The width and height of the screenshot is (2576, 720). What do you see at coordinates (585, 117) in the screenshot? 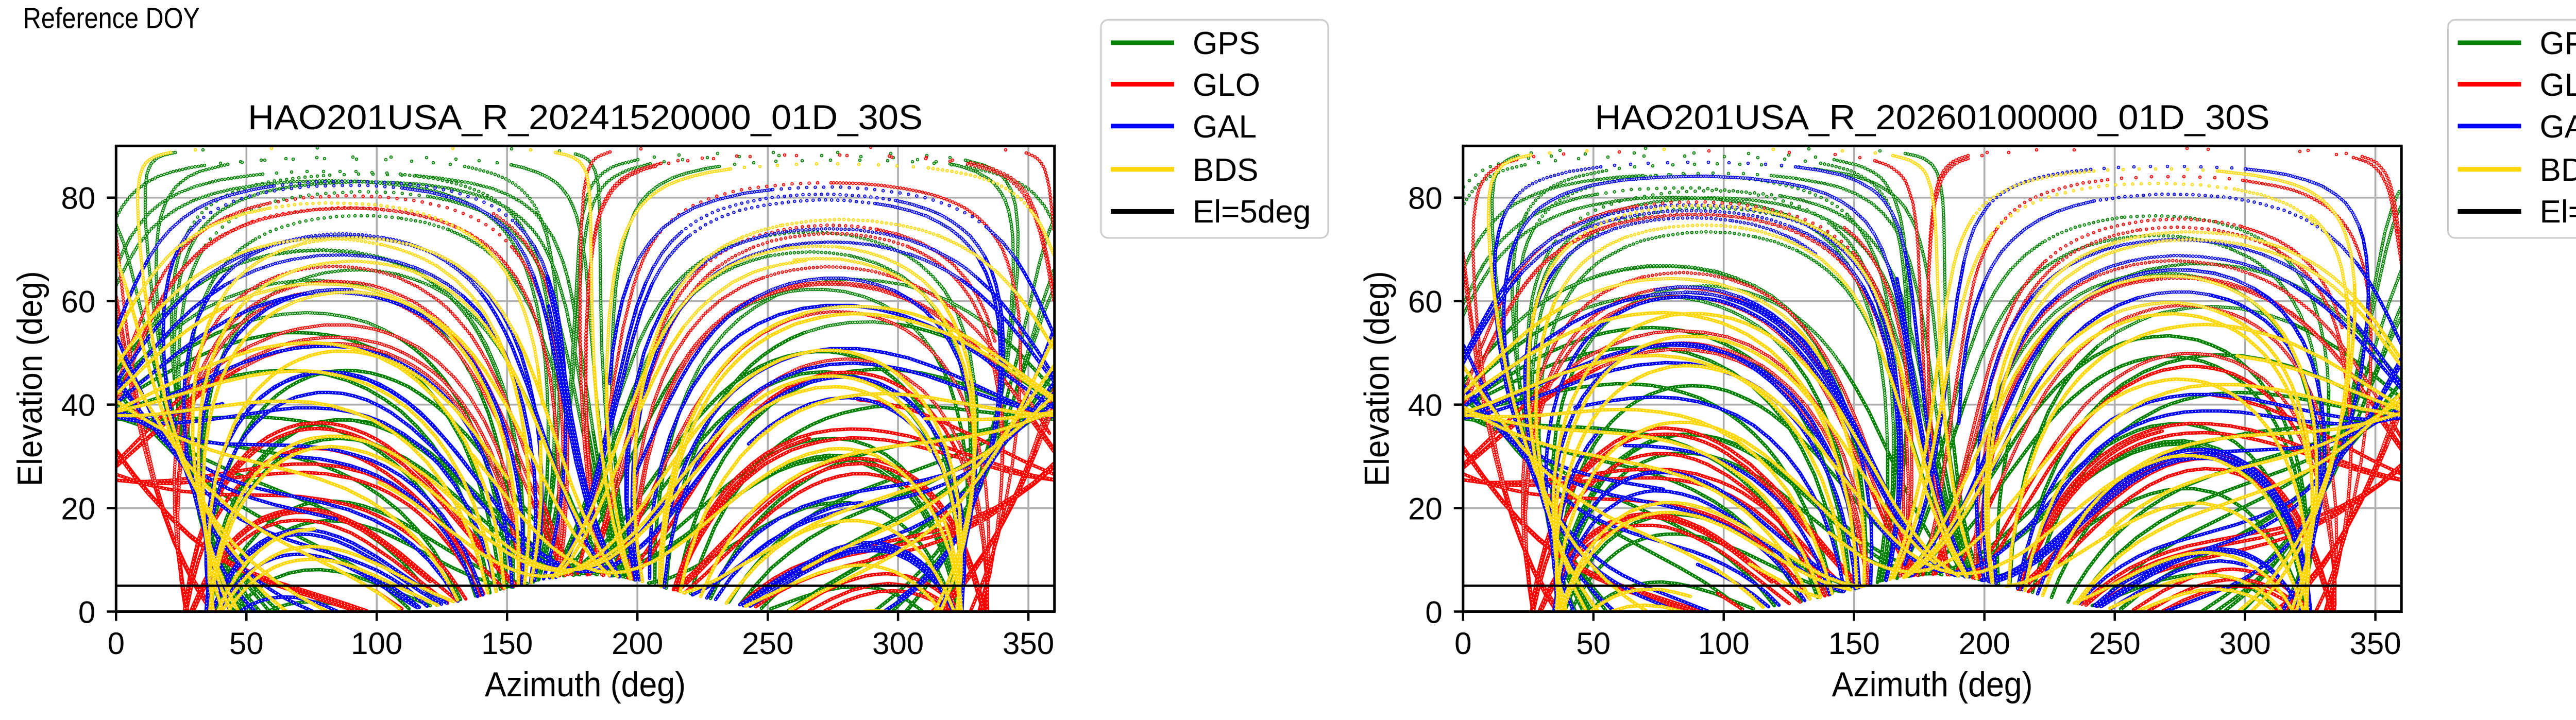
I see `svg-text:HAO201USA_R_20241520000_01D_30: HAO201USA_R_20241520000_01D_30S` at bounding box center [585, 117].